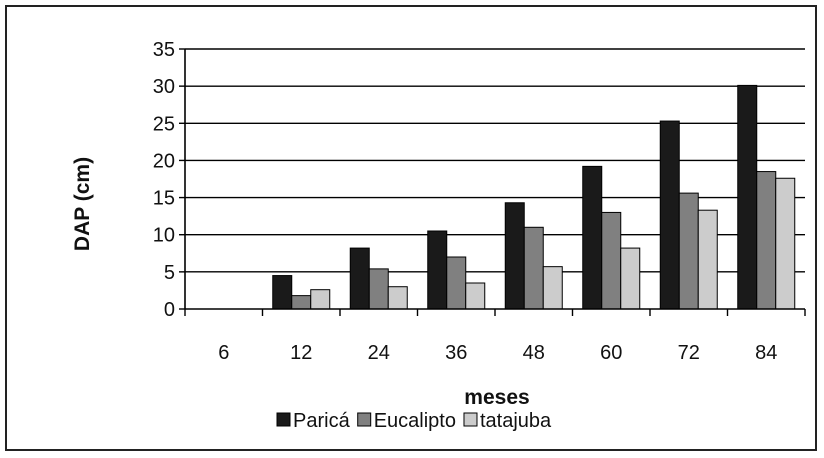 The height and width of the screenshot is (458, 824). I want to click on x-axis-label: meses, so click(496, 397).